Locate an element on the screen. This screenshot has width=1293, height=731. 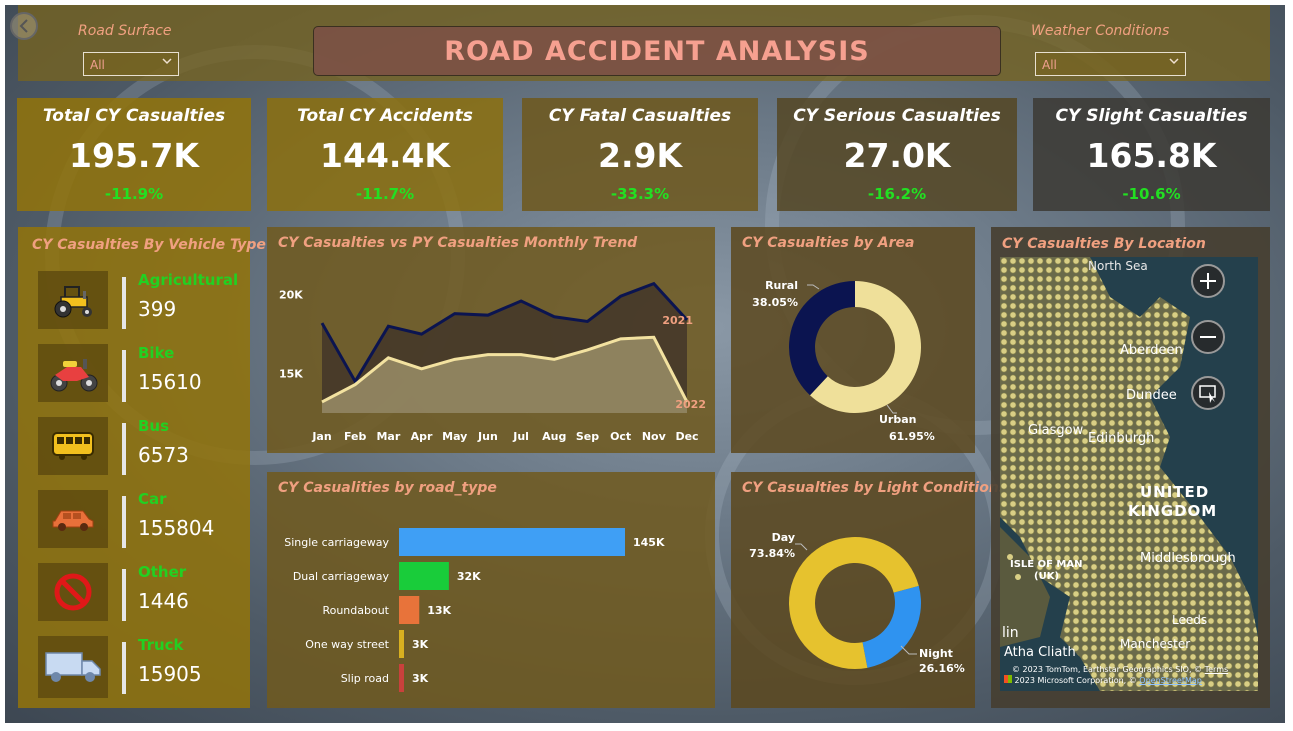
bar-category-label: Single carriageway is located at coordinates (336, 542).